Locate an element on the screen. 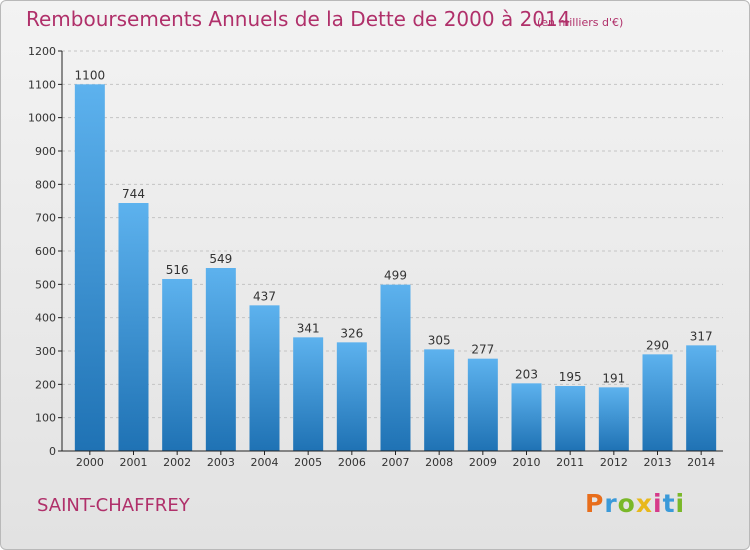  data-label: 290 is located at coordinates (657, 345).